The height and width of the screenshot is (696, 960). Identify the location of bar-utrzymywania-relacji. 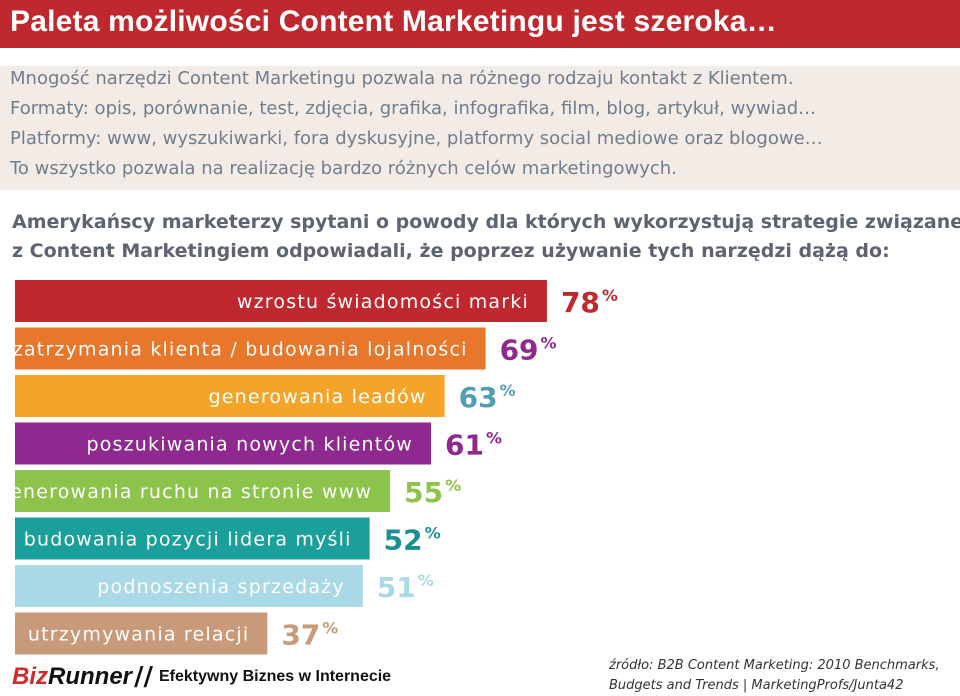
(141, 633).